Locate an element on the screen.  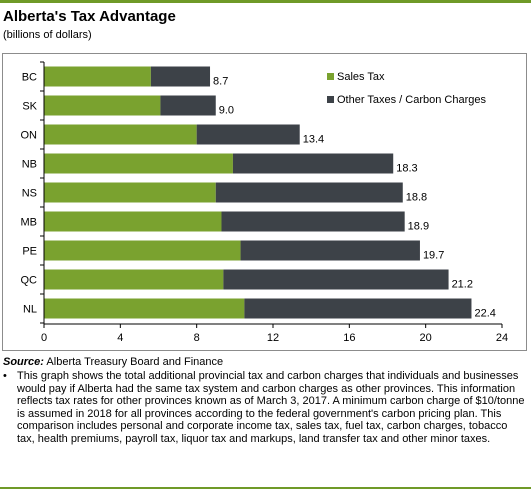
chart-title: Alberta's Tax Advantage is located at coordinates (89, 16).